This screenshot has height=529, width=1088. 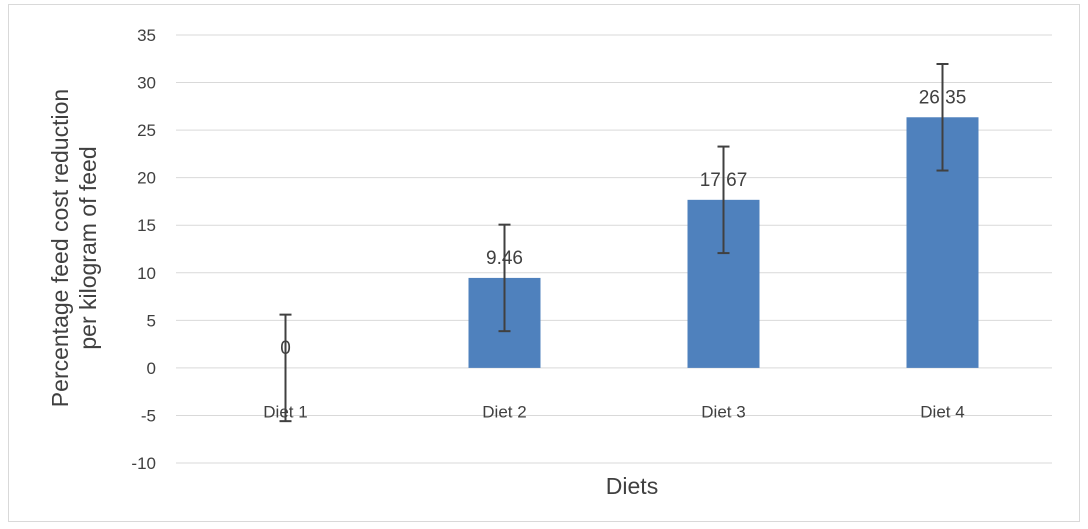 What do you see at coordinates (942, 411) in the screenshot?
I see `x-tick-label: Diet 4` at bounding box center [942, 411].